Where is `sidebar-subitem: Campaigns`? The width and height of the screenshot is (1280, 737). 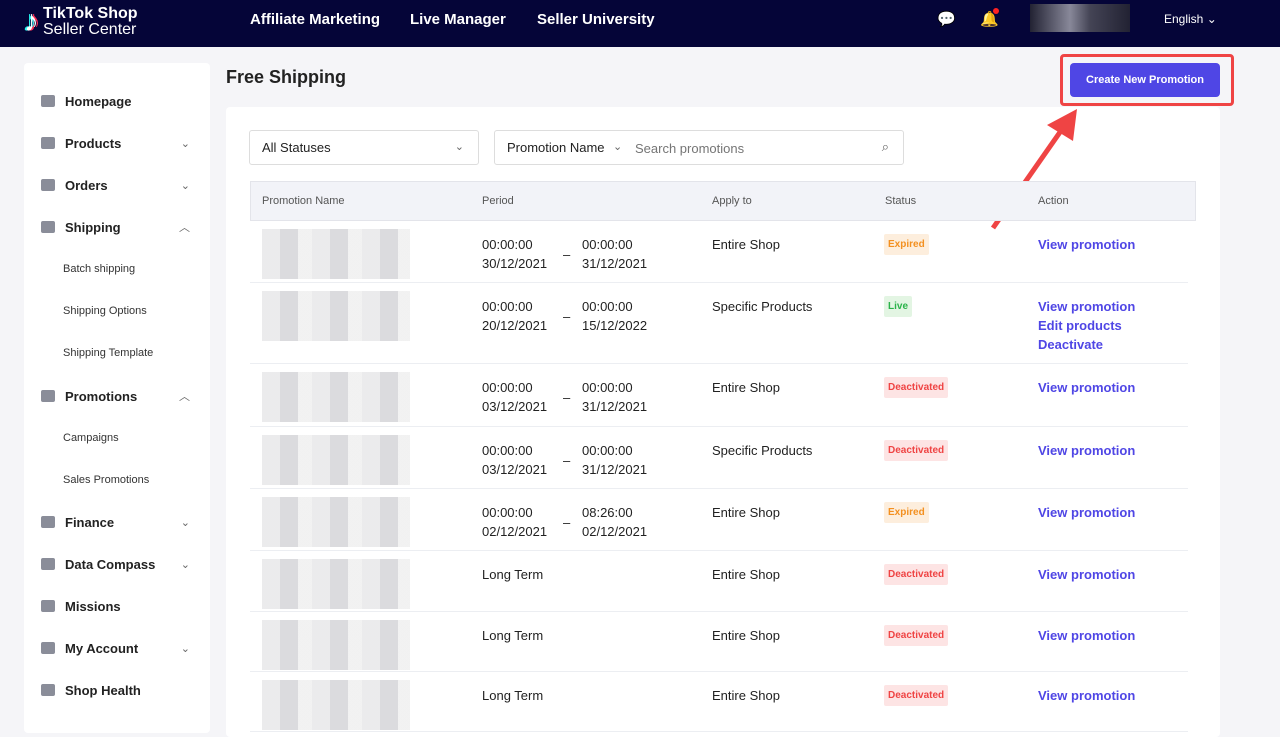 sidebar-subitem: Campaigns is located at coordinates (91, 438).